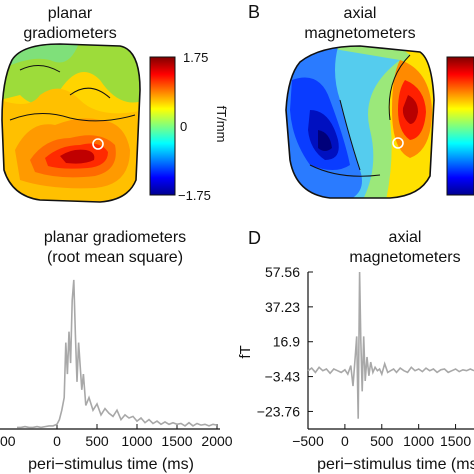 The height and width of the screenshot is (474, 474). I want to click on axial-magnetometer-topomap, so click(360, 122).